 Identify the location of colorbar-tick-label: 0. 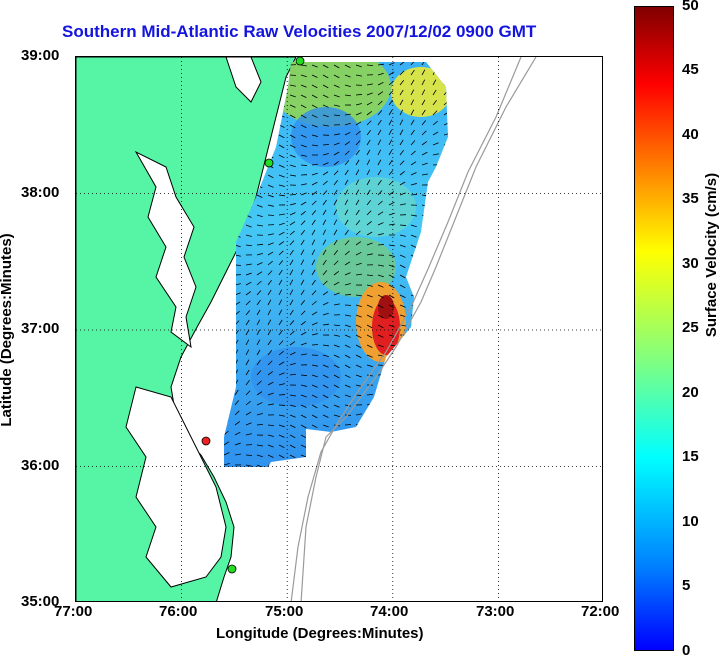
(686, 650).